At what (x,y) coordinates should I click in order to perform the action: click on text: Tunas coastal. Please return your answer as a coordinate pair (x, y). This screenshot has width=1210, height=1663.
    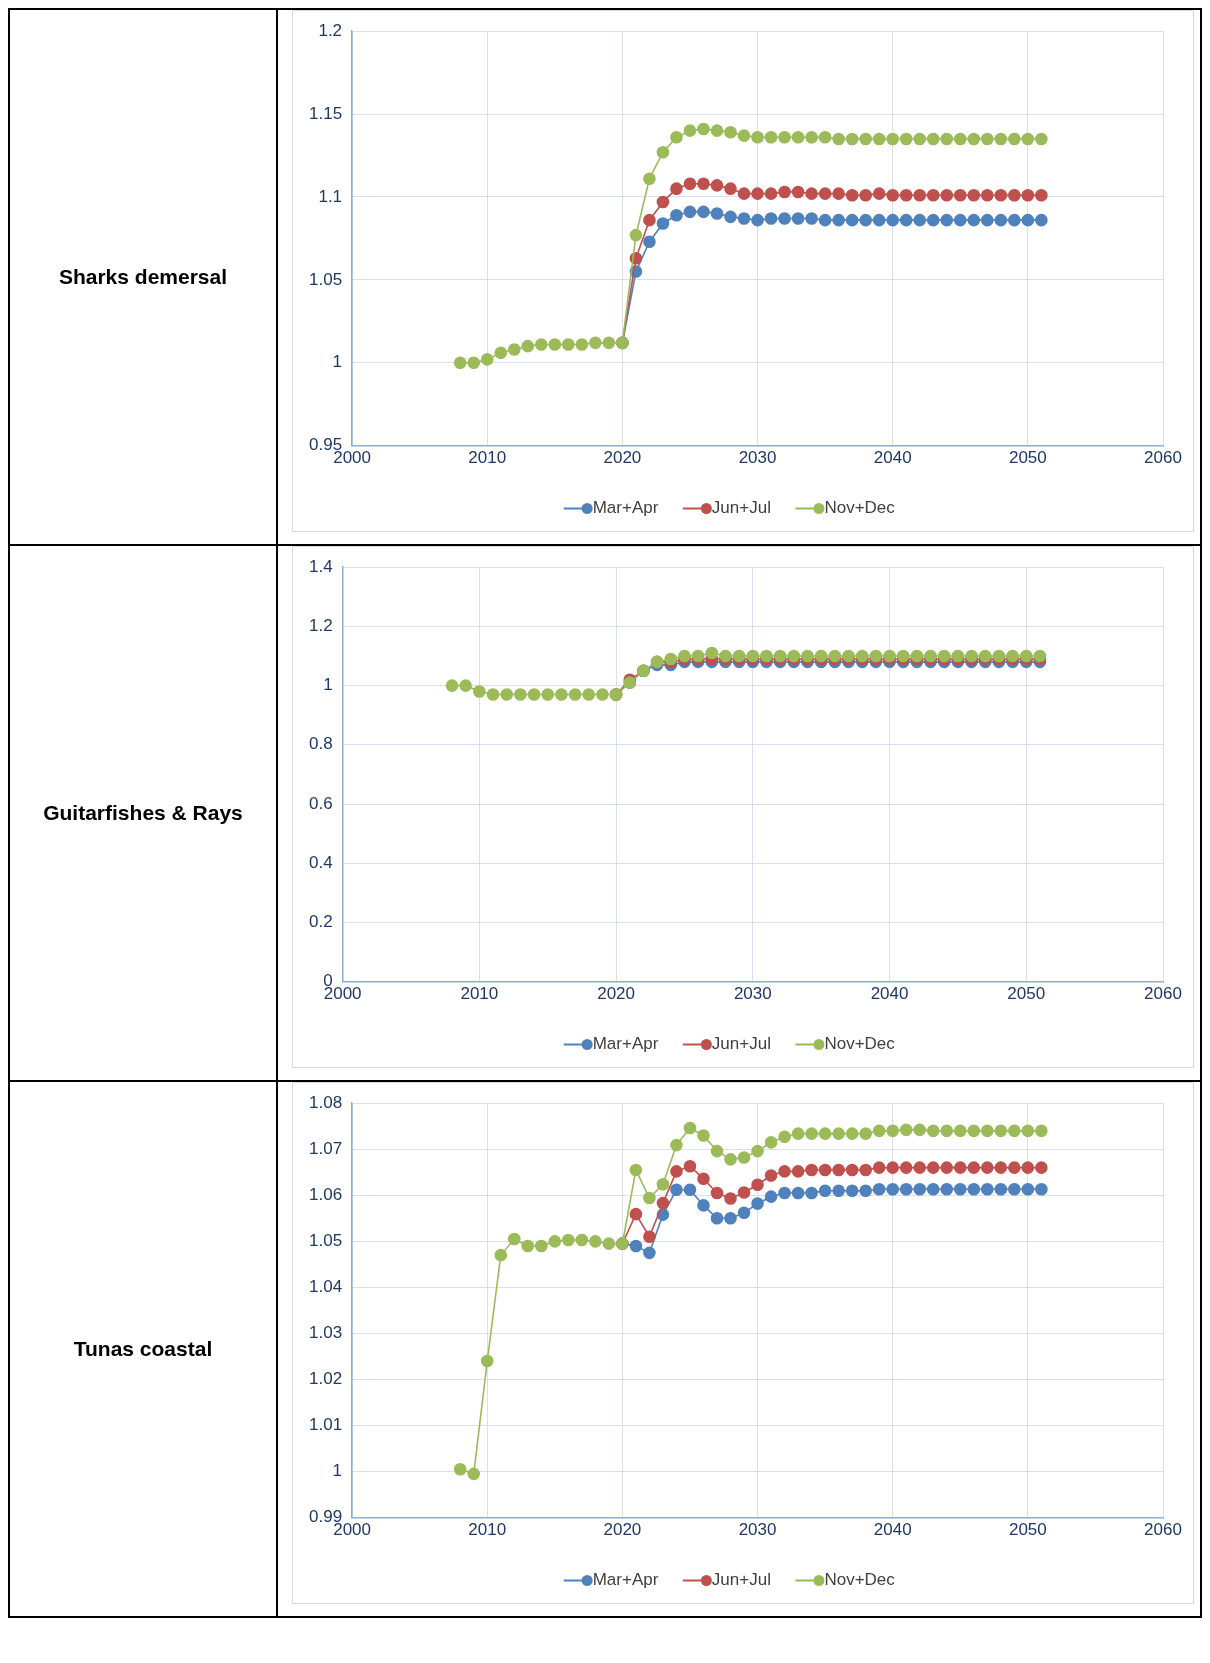
    Looking at the image, I should click on (143, 1349).